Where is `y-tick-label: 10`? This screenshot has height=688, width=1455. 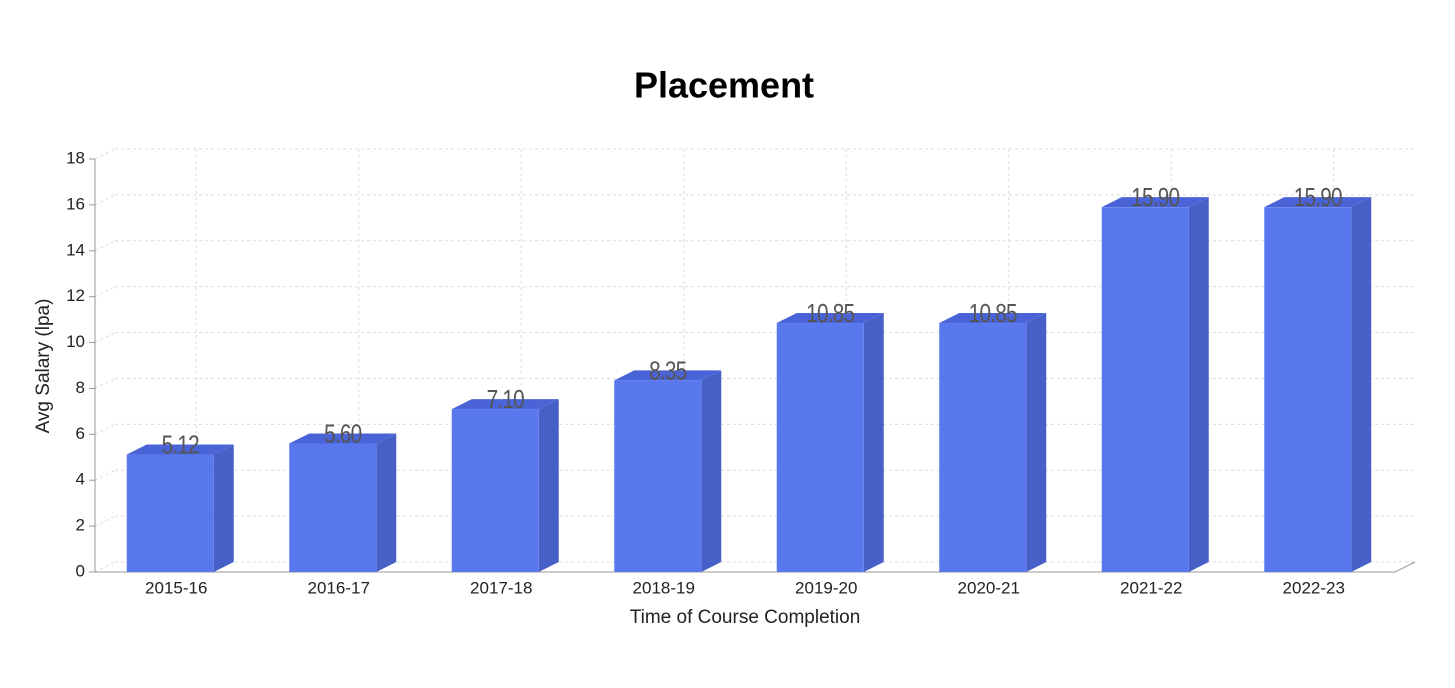
y-tick-label: 10 is located at coordinates (75, 341).